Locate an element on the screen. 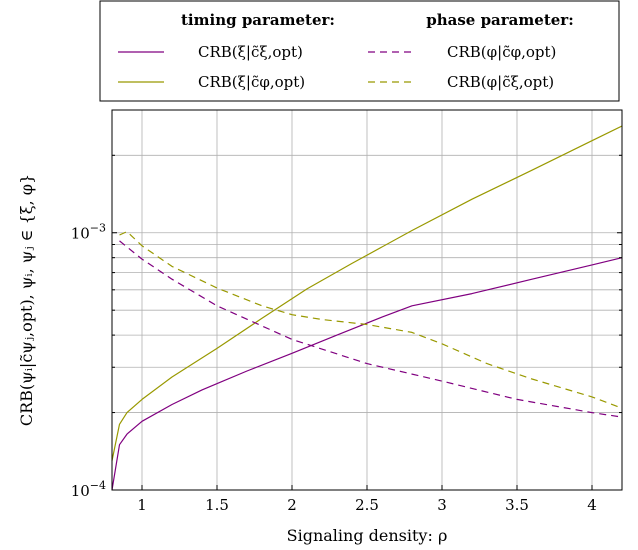 The image size is (638, 550). legend-label-crb-phi-phiopt: CRB(φ|c̃φ,opt) is located at coordinates (501, 52).